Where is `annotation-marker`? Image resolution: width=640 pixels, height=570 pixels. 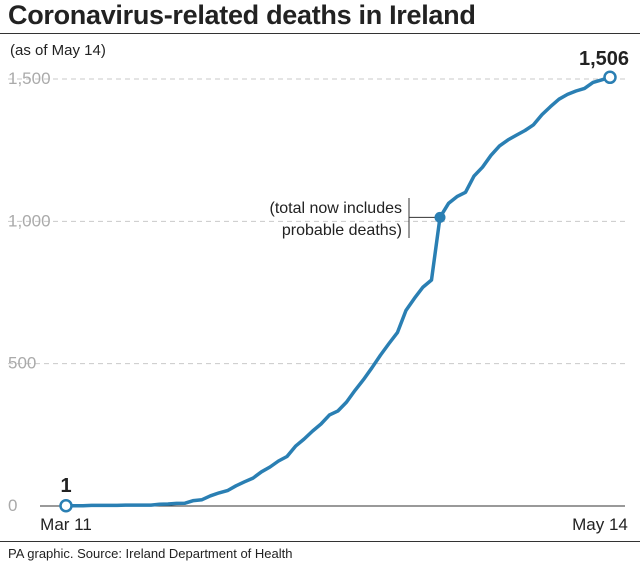
annotation-marker is located at coordinates (440, 217).